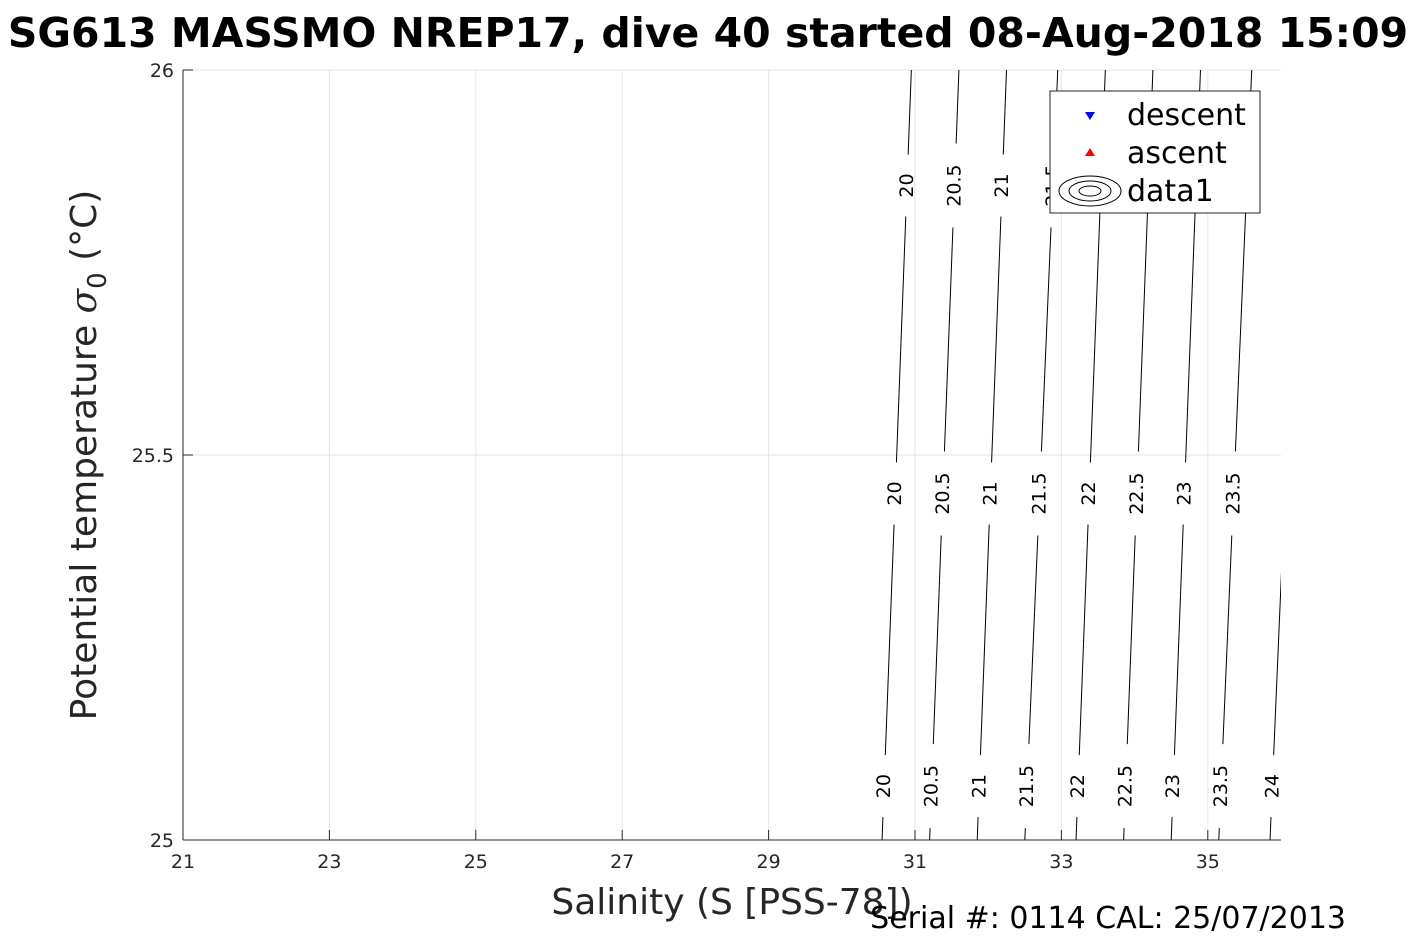 The width and height of the screenshot is (1417, 945). What do you see at coordinates (329, 862) in the screenshot?
I see `x-tick-label: 23` at bounding box center [329, 862].